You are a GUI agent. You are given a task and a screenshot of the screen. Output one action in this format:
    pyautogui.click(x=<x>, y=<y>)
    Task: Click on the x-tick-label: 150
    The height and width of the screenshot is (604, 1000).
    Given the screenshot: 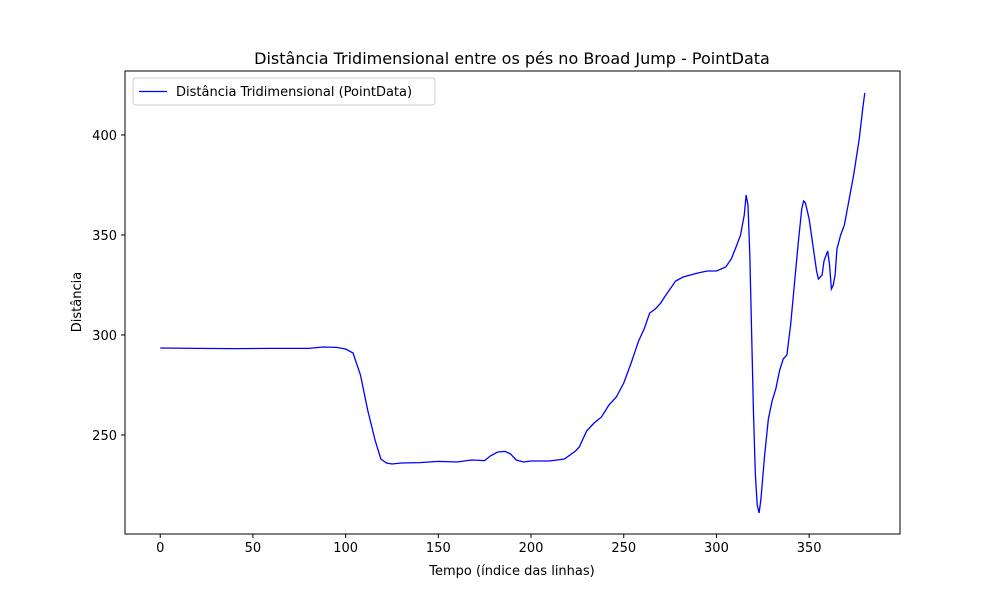 What is the action you would take?
    pyautogui.click(x=438, y=548)
    